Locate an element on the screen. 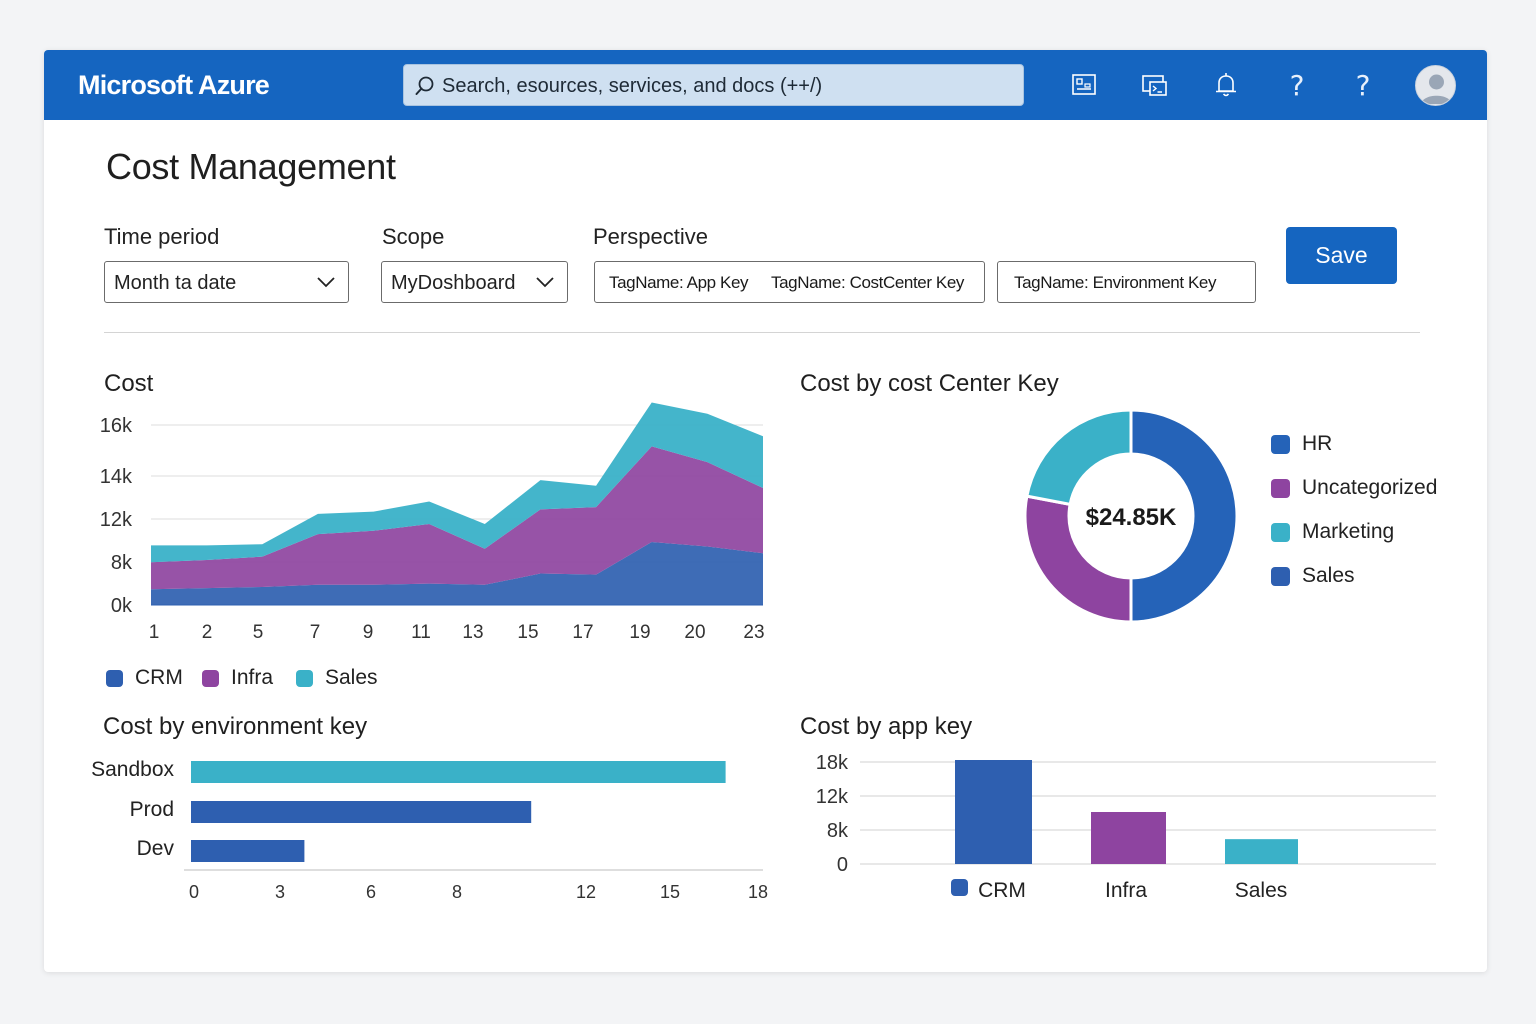 The height and width of the screenshot is (1024, 1536). bar-infra is located at coordinates (1128, 838).